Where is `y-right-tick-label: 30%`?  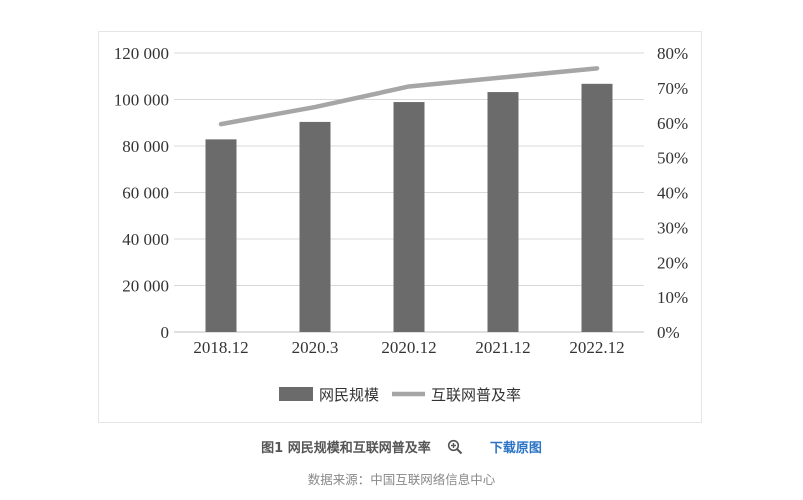
y-right-tick-label: 30% is located at coordinates (672, 227).